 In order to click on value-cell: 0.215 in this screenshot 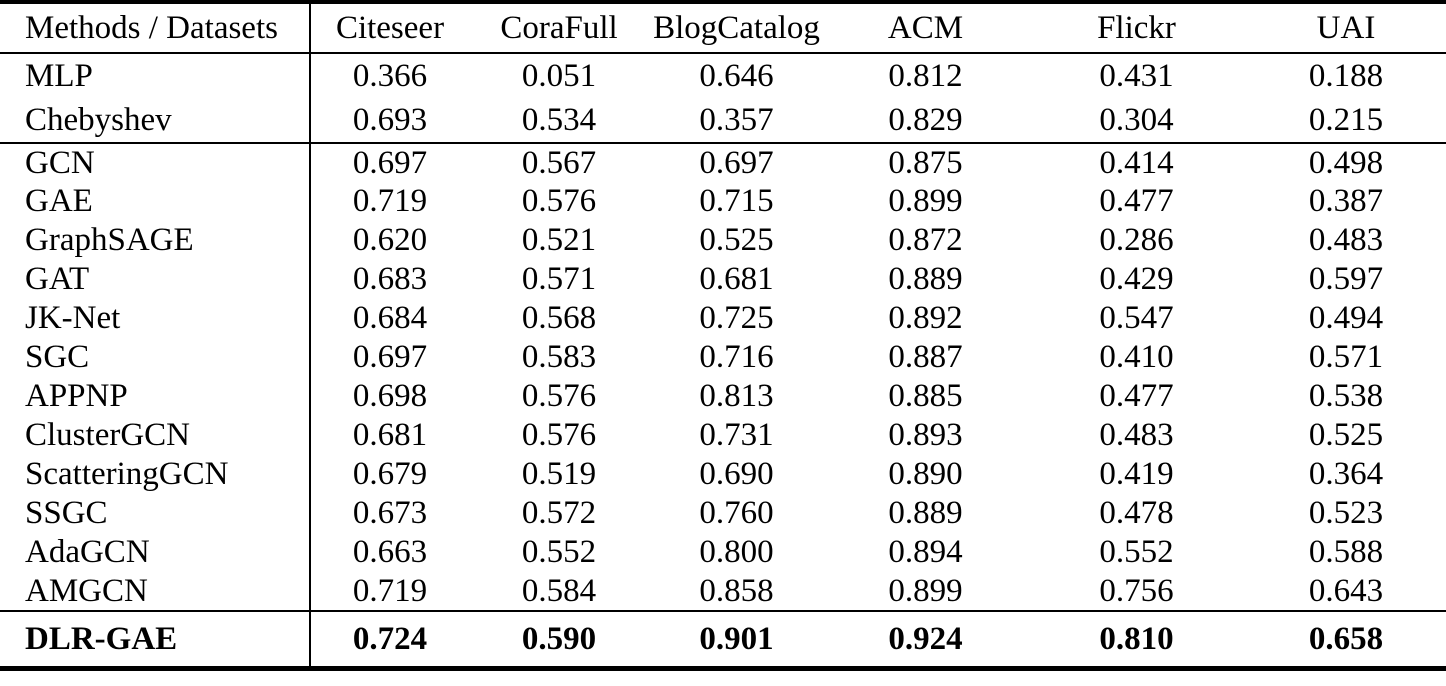, I will do `click(1346, 119)`.